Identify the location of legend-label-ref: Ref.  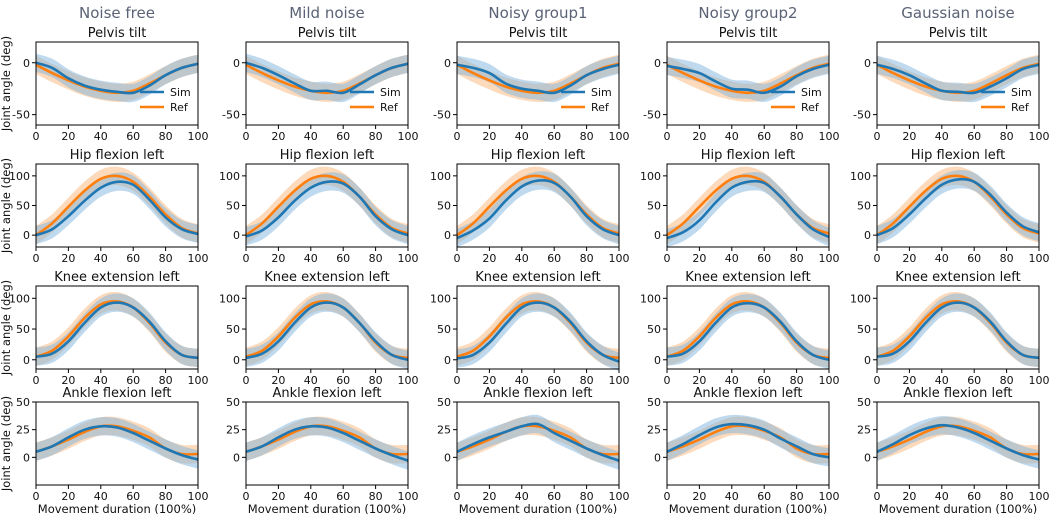
(389, 107).